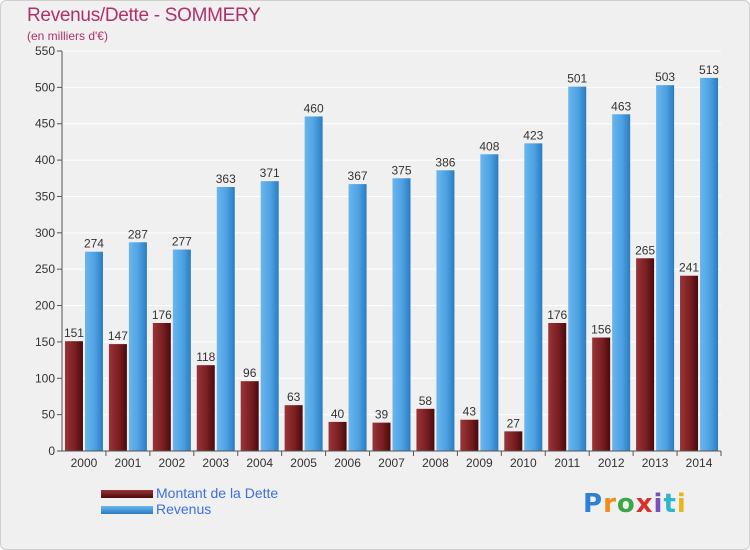 This screenshot has height=550, width=750. What do you see at coordinates (435, 463) in the screenshot?
I see `x-tick-label: 2008` at bounding box center [435, 463].